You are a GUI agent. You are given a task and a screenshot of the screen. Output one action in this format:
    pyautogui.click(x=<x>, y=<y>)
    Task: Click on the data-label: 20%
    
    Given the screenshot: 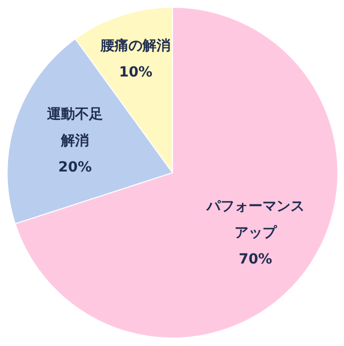 What is the action you would take?
    pyautogui.click(x=75, y=167)
    